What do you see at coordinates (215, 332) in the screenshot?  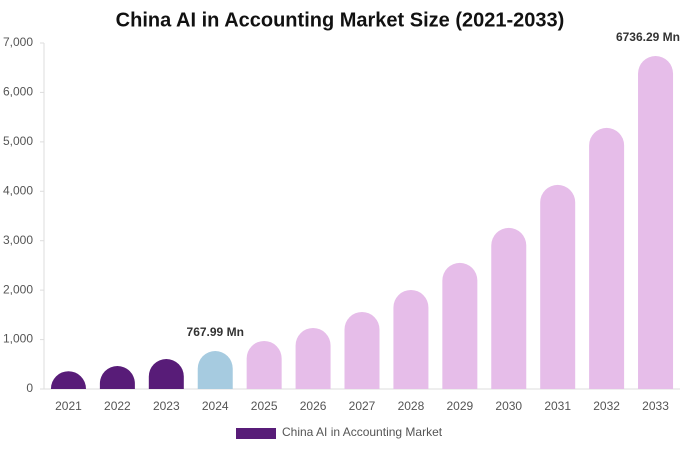 I see `value-label: 767.99 Mn` at bounding box center [215, 332].